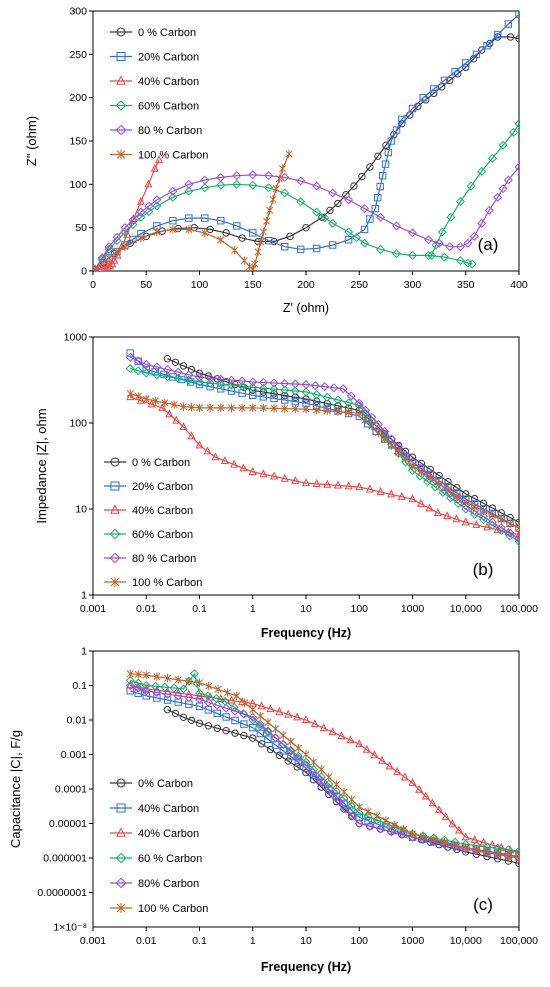 The image size is (550, 987). I want to click on y-axis-label: Z" (ohm), so click(31, 141).